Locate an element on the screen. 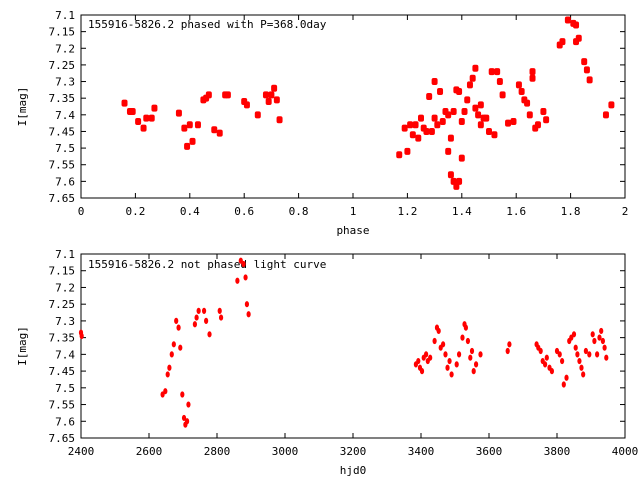 This screenshot has height=480, width=640. x-tick-label: 3000 is located at coordinates (285, 451).